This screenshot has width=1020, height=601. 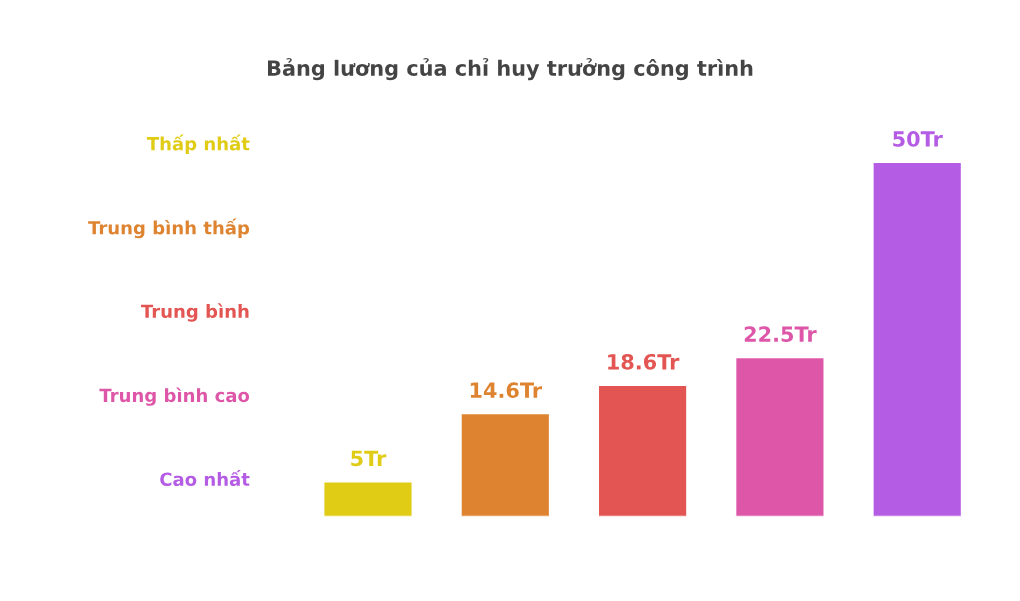 What do you see at coordinates (195, 312) in the screenshot?
I see `text: Trung bình` at bounding box center [195, 312].